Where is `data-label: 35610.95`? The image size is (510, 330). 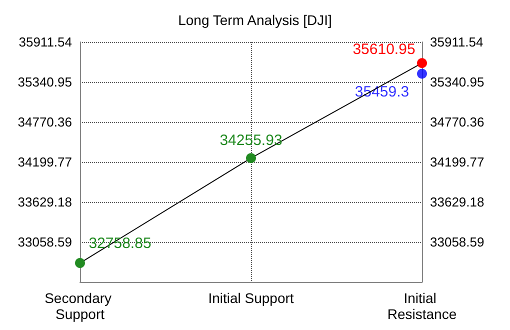 data-label: 35610.95 is located at coordinates (384, 49).